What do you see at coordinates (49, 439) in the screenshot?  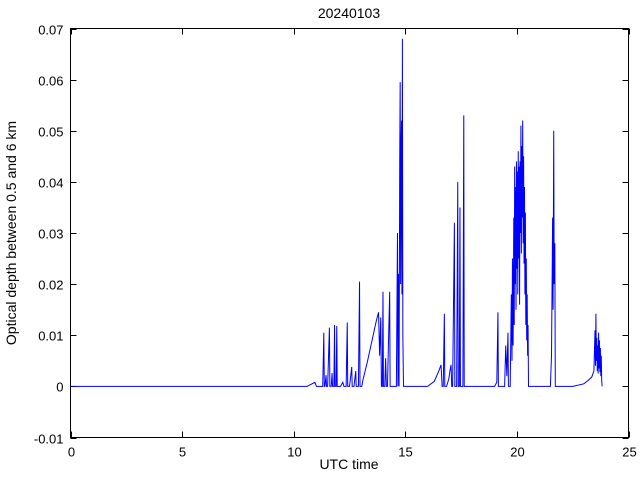 I see `y-tick-label: -0.01` at bounding box center [49, 439].